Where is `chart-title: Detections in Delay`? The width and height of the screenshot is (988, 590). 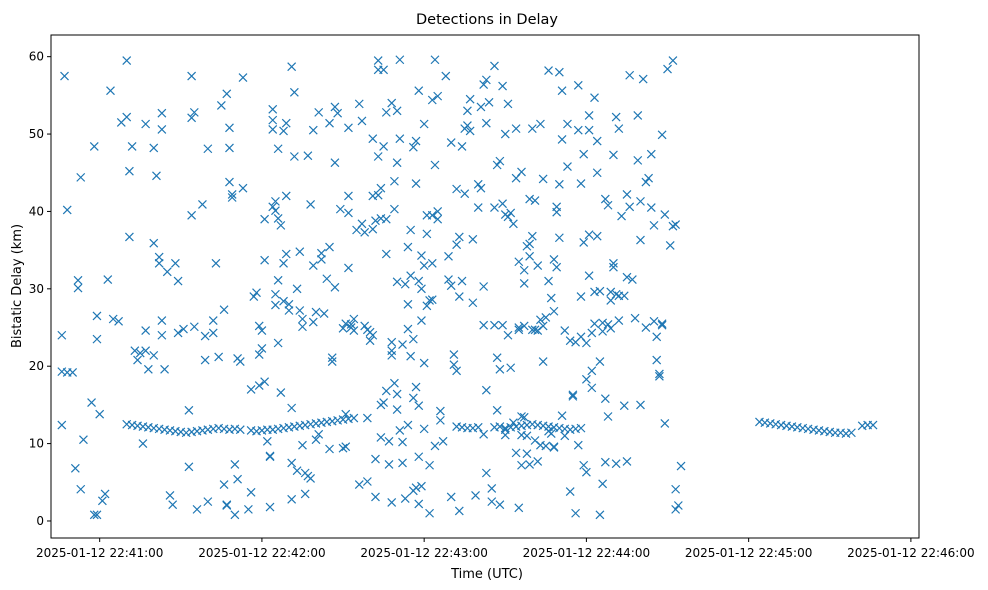 chart-title: Detections in Delay is located at coordinates (487, 20).